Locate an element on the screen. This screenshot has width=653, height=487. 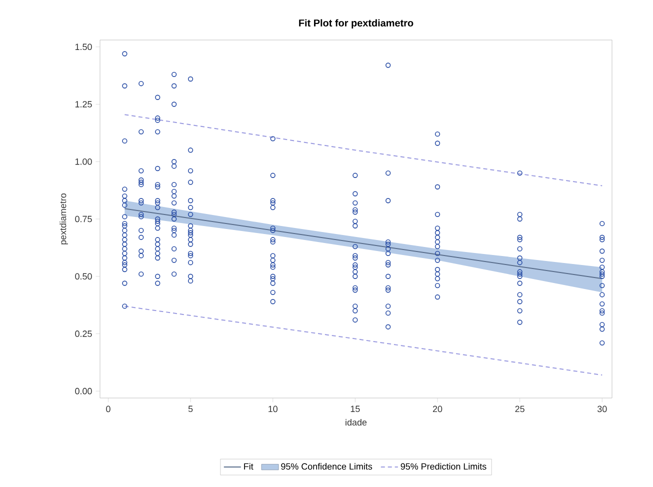
x-tick-label: 10 is located at coordinates (273, 409).